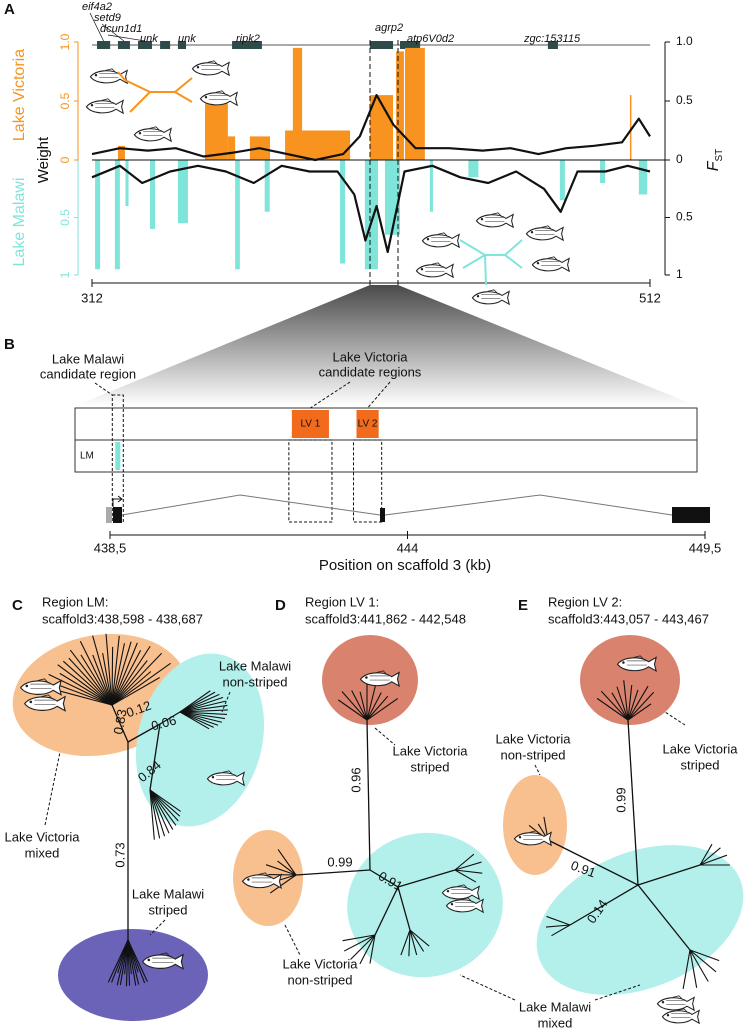 The width and height of the screenshot is (754, 1035). What do you see at coordinates (382, 515) in the screenshot?
I see `exon` at bounding box center [382, 515].